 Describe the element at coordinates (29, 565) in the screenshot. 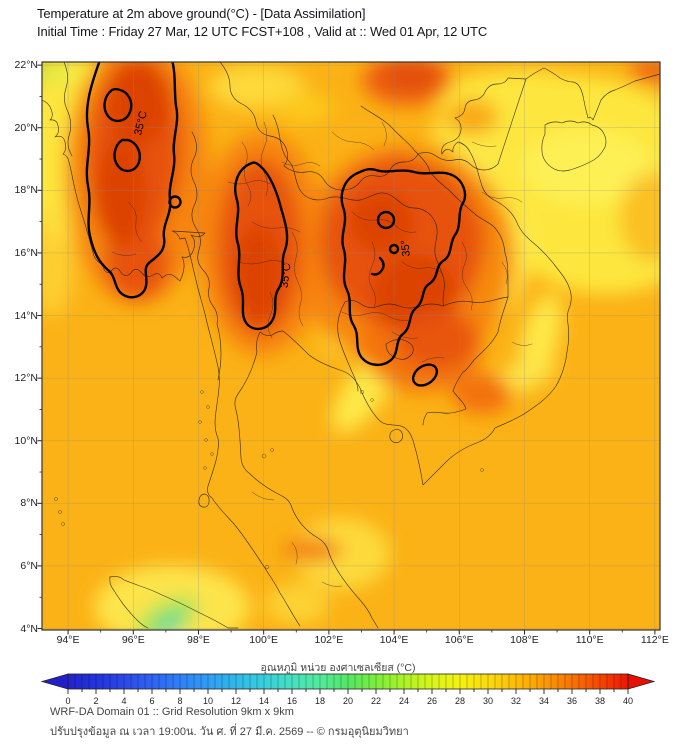

I see `lat-tick-label: 6°N` at that location.